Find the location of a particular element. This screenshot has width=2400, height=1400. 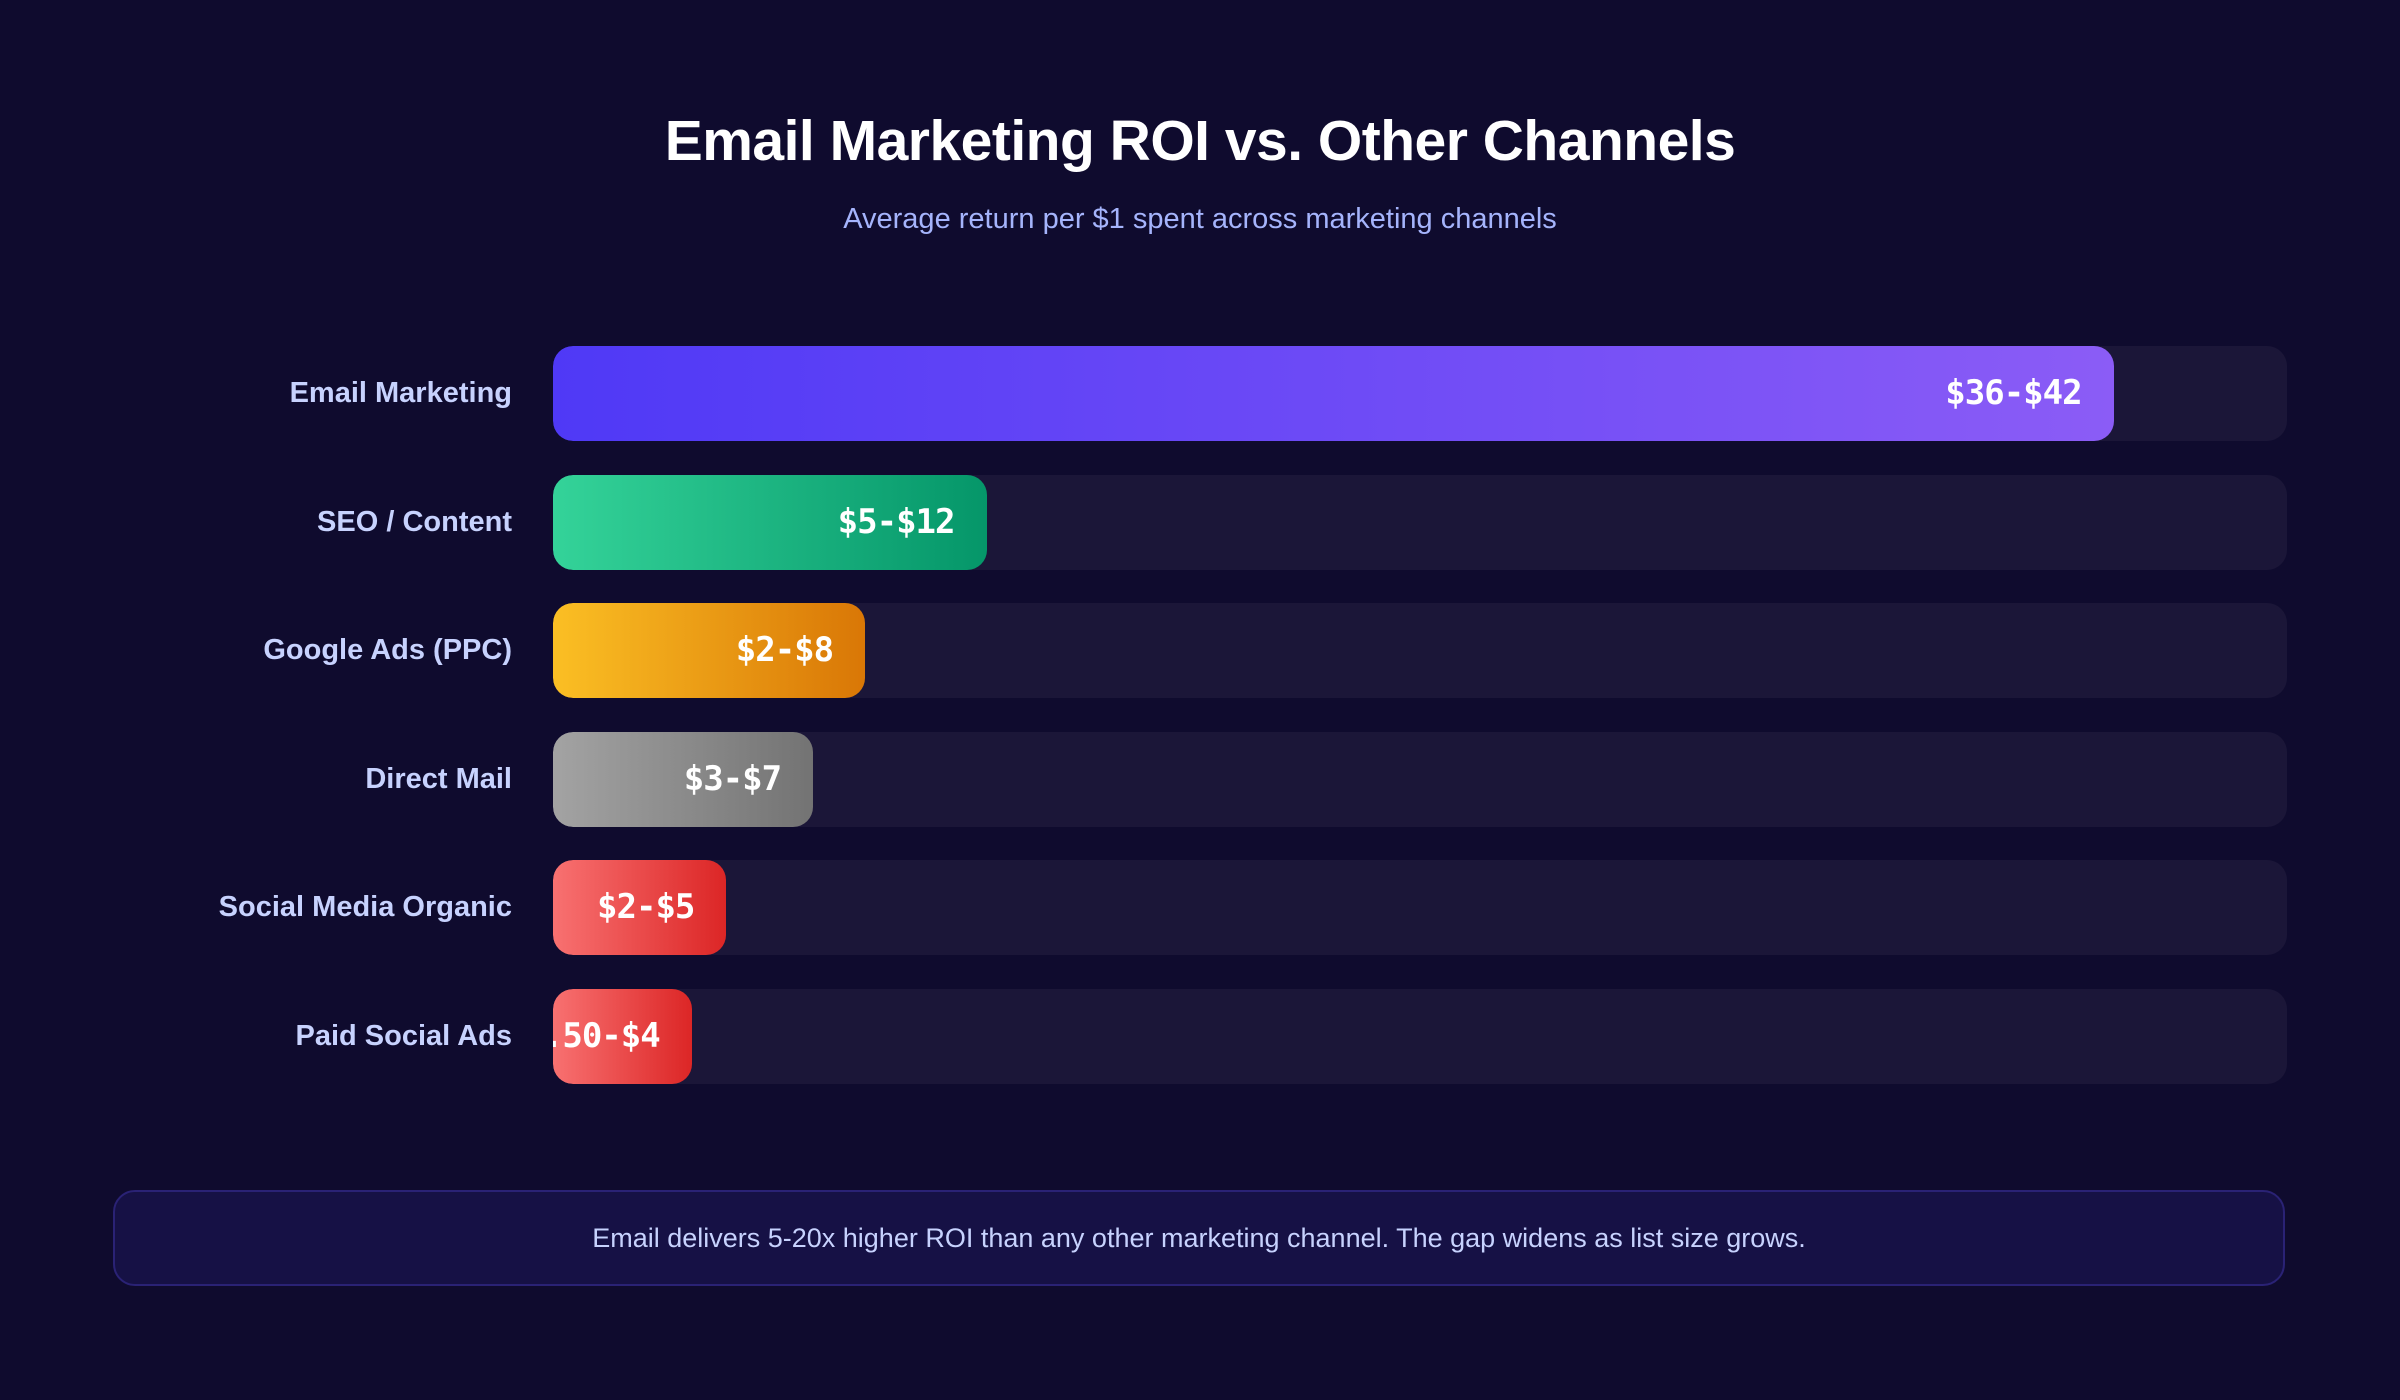

bar-row: Email Marketing $36-$42 is located at coordinates (1200, 393).